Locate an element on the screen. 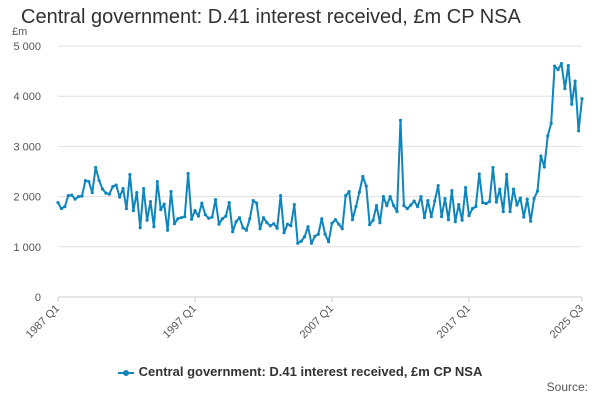  y-axis-unit-label: £m is located at coordinates (20, 32).